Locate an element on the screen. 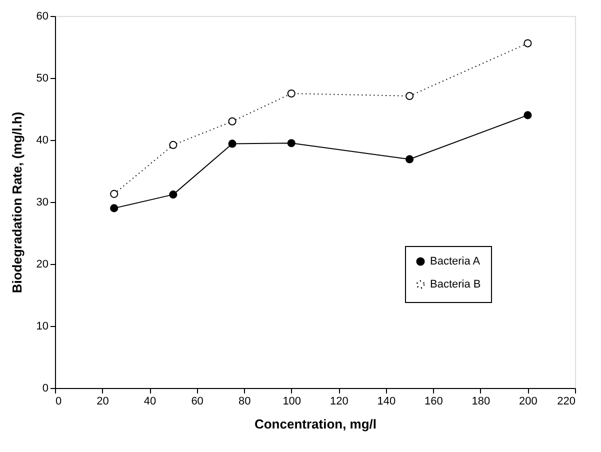 This screenshot has width=601, height=452. y-tick-label: 40 is located at coordinates (42, 140).